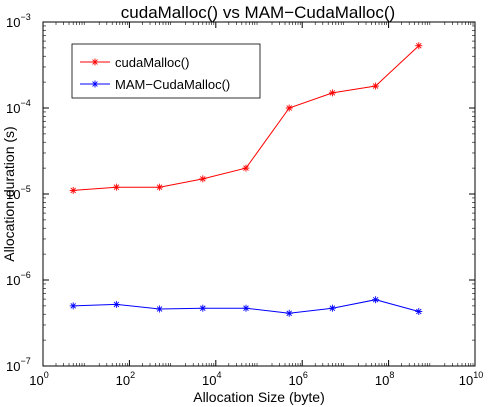  Describe the element at coordinates (18, 279) in the screenshot. I see `y-tick-label: 10⁻⁶` at that location.